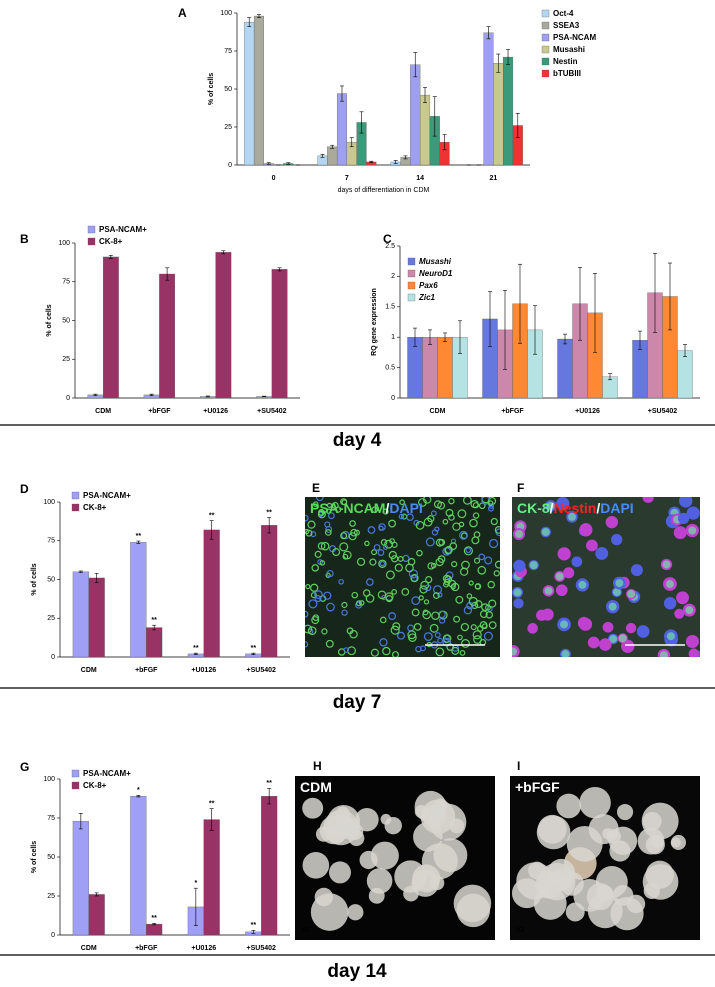  What do you see at coordinates (574, 37) in the screenshot?
I see `legend-label: PSA-NCAM` at bounding box center [574, 37].